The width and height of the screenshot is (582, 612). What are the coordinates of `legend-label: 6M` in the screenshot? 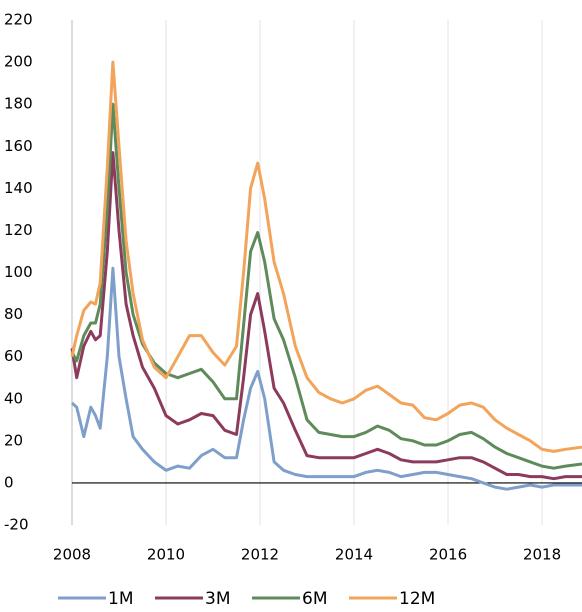 It's located at (314, 599).